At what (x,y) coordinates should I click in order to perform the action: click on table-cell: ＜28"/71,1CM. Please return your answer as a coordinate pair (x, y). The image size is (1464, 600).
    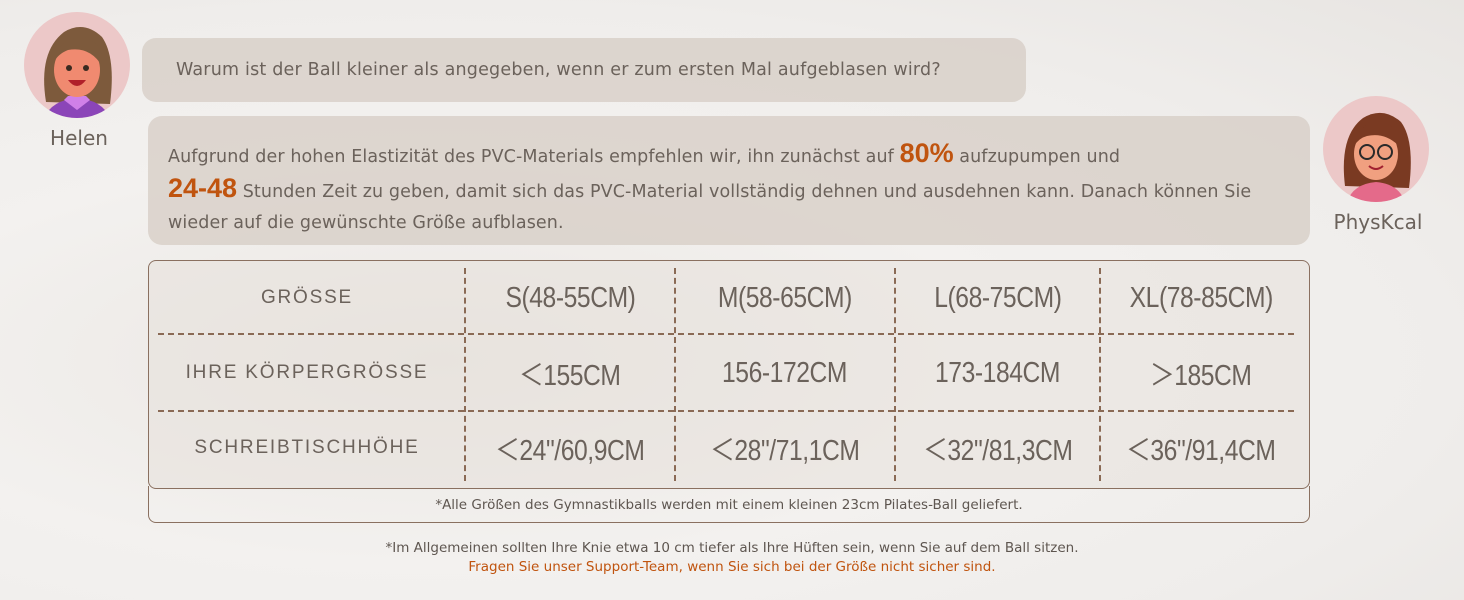
    Looking at the image, I should click on (785, 448).